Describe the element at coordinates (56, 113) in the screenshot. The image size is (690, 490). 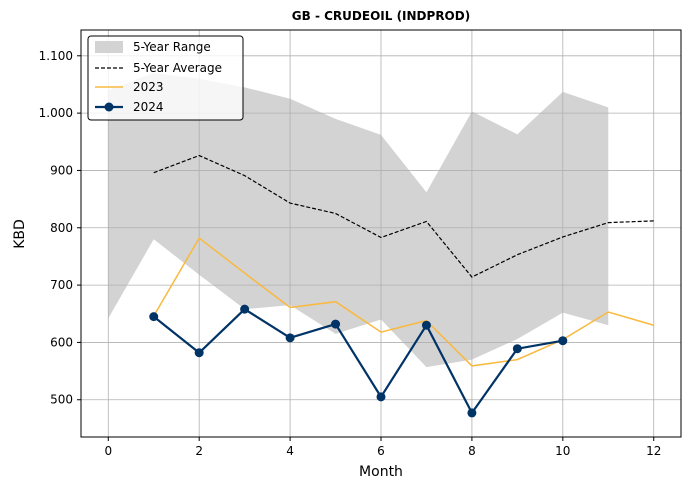
I see `y-tick-label: 1.000` at that location.